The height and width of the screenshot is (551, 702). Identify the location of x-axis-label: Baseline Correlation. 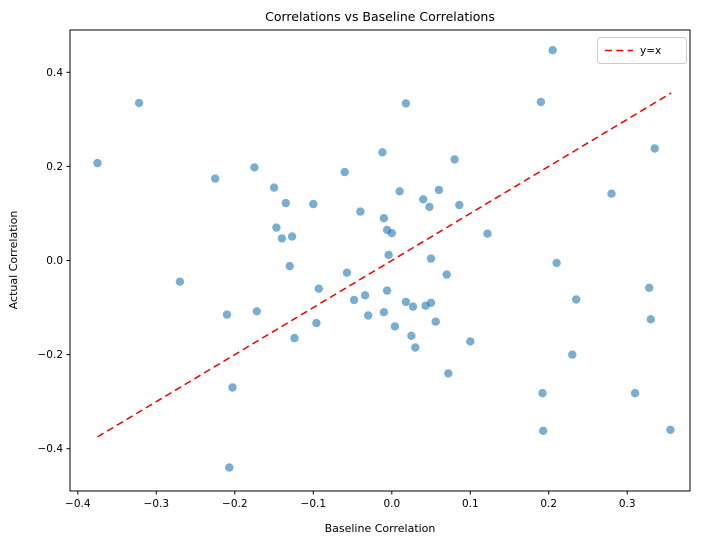
(380, 528).